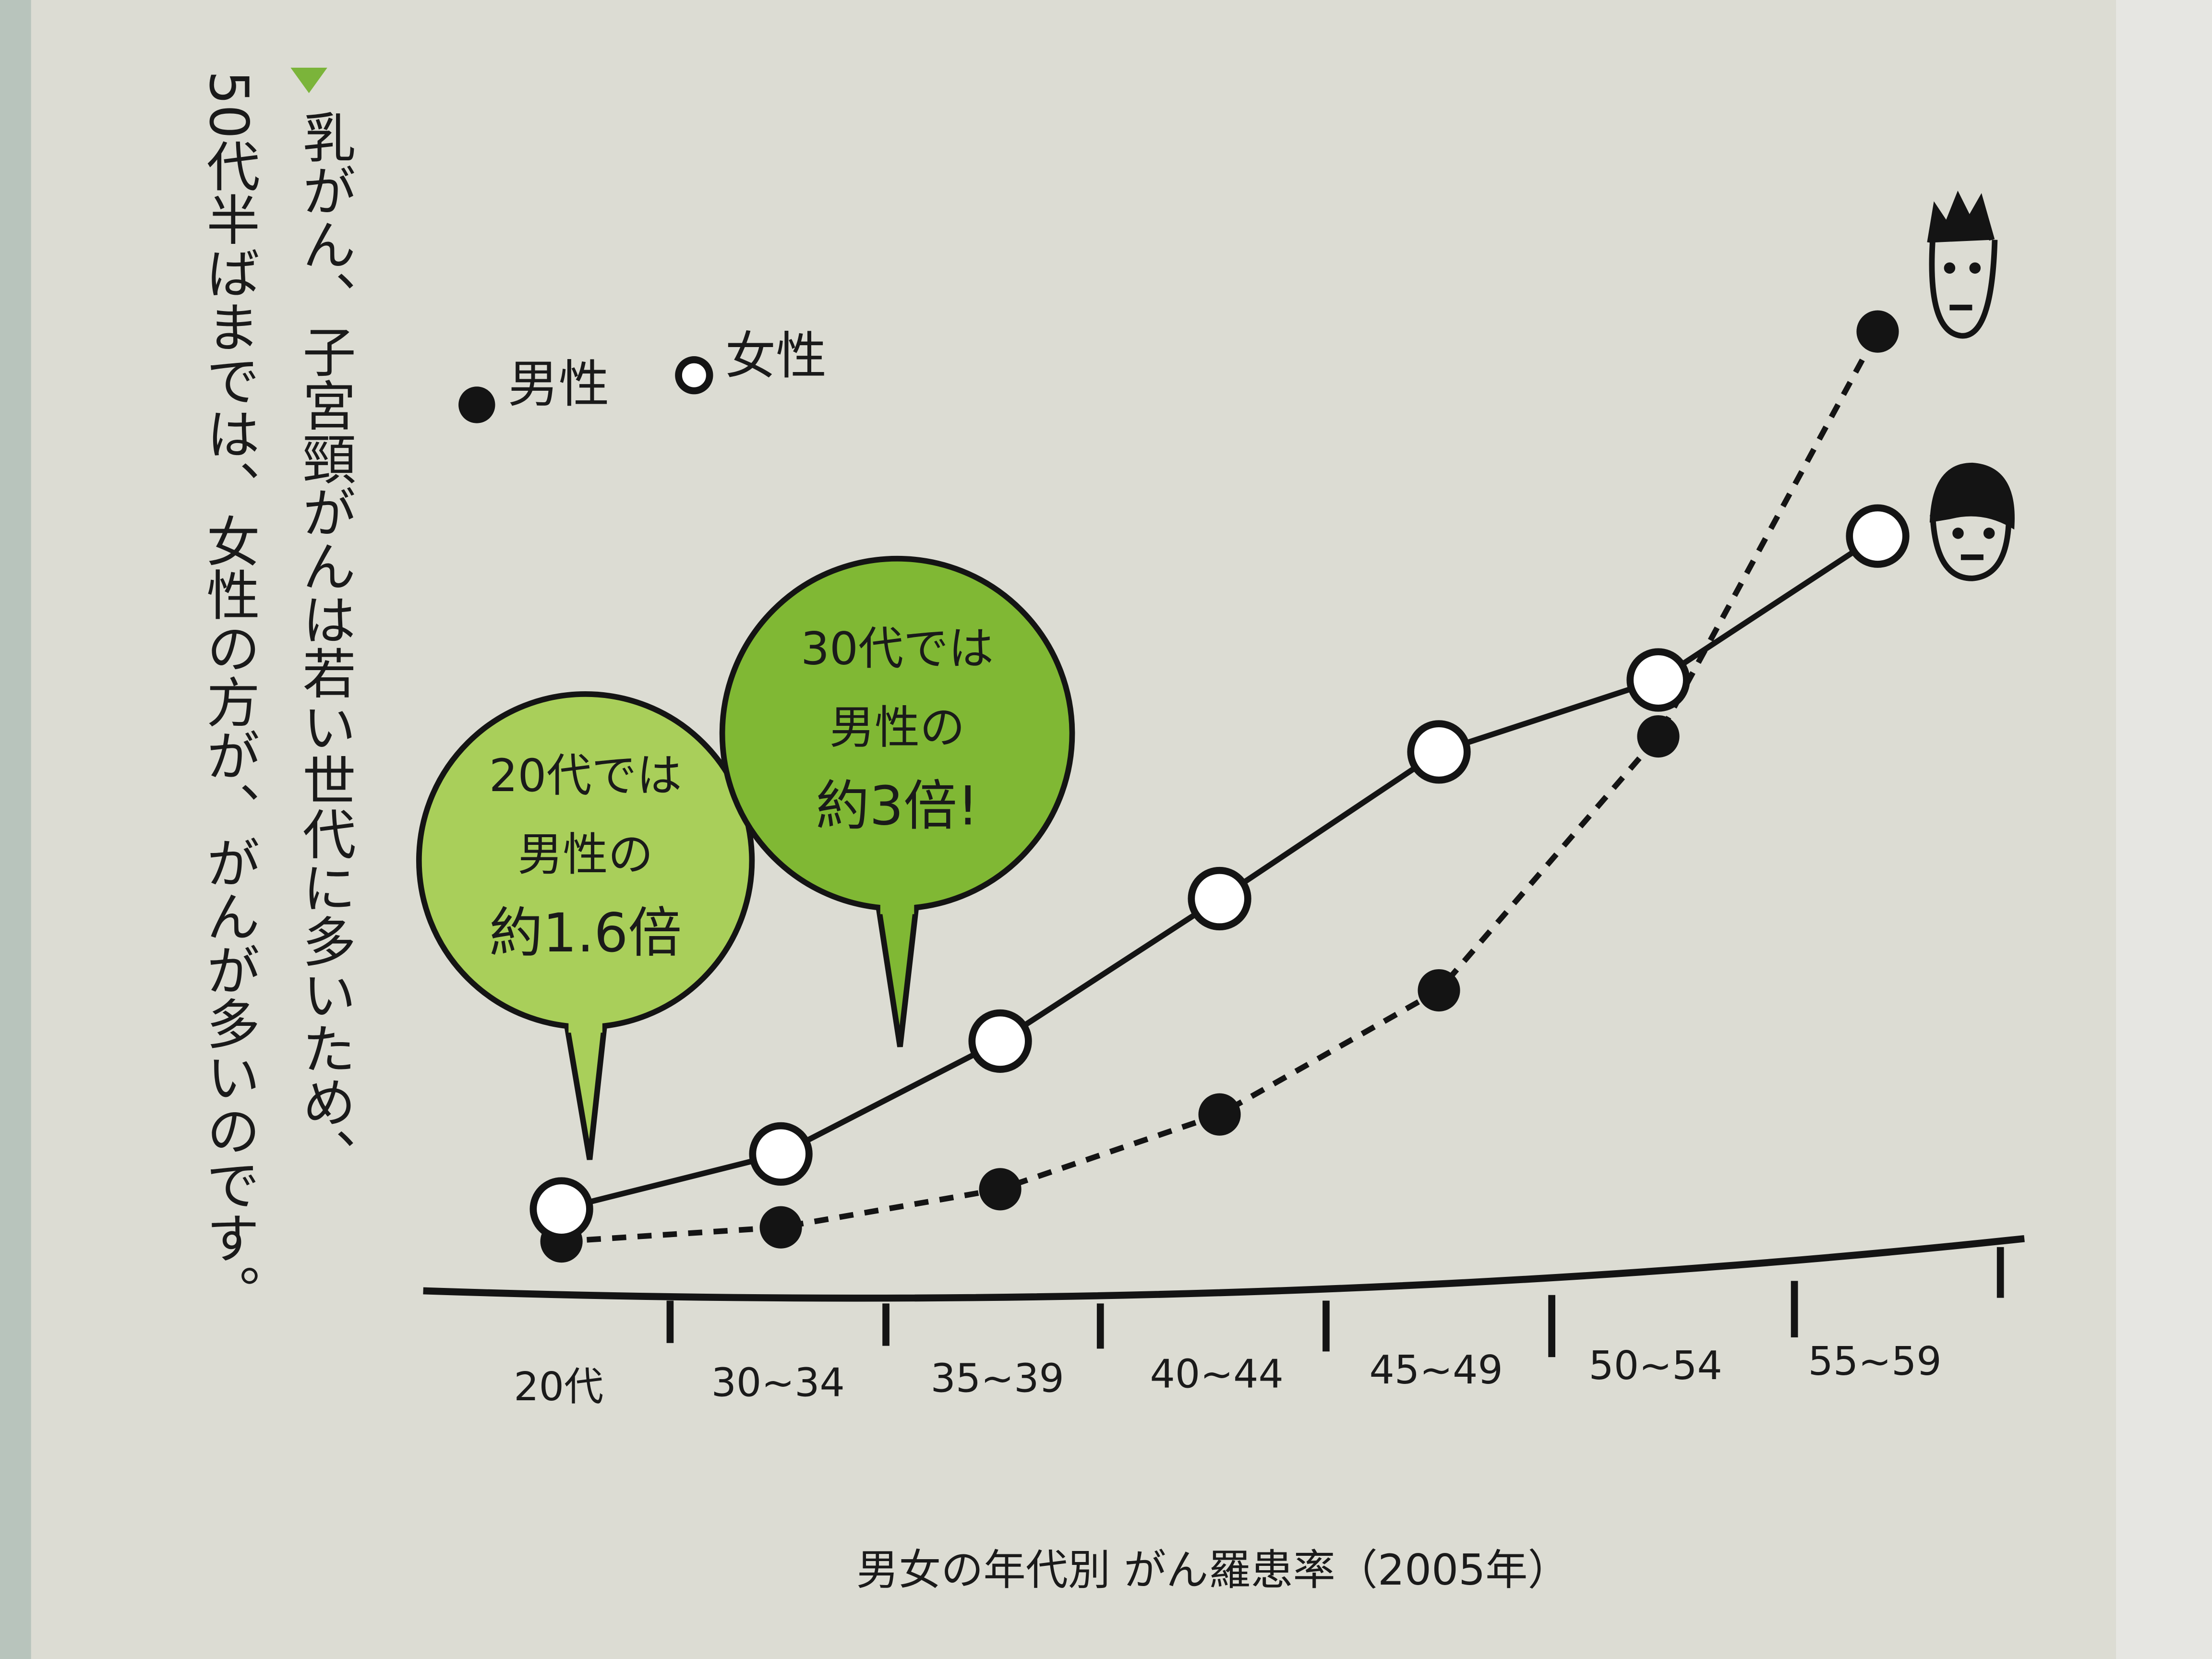 The width and height of the screenshot is (2212, 1659). I want to click on x-tick-label: 35~39, so click(997, 1379).